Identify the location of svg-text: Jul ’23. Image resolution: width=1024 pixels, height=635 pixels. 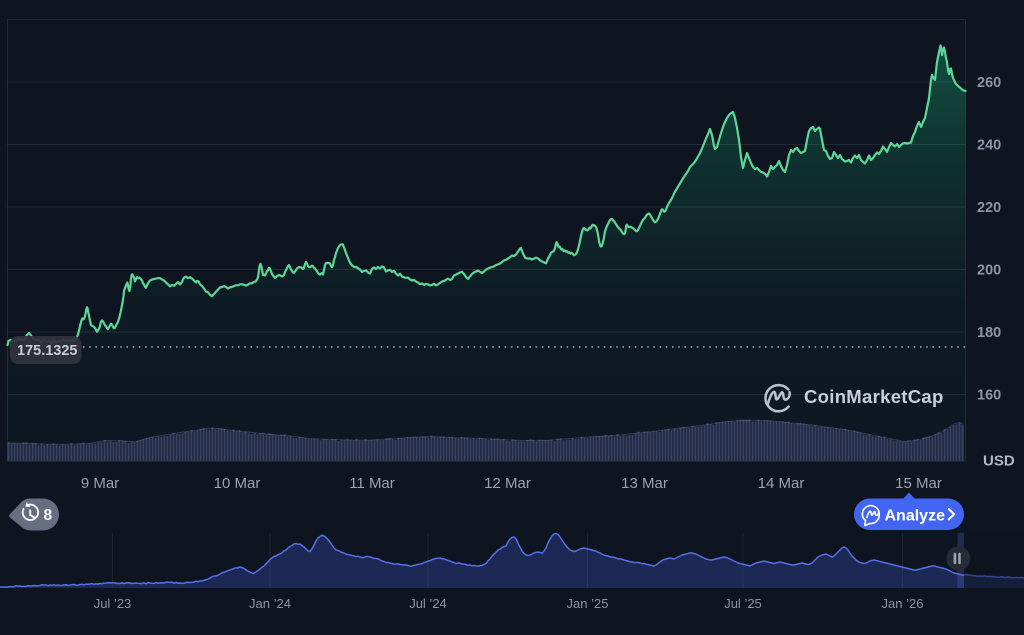
(113, 603).